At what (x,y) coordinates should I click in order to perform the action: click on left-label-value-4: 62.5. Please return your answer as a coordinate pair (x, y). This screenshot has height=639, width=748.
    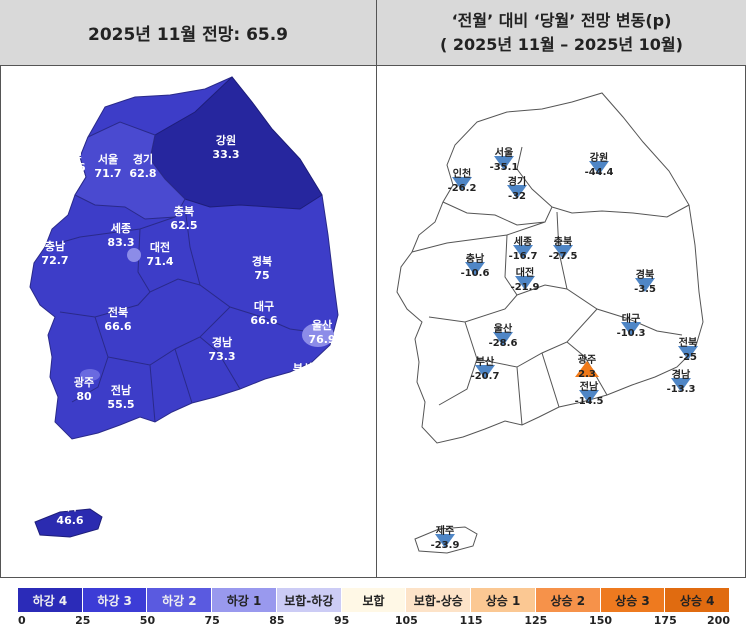
    Looking at the image, I should click on (183, 225).